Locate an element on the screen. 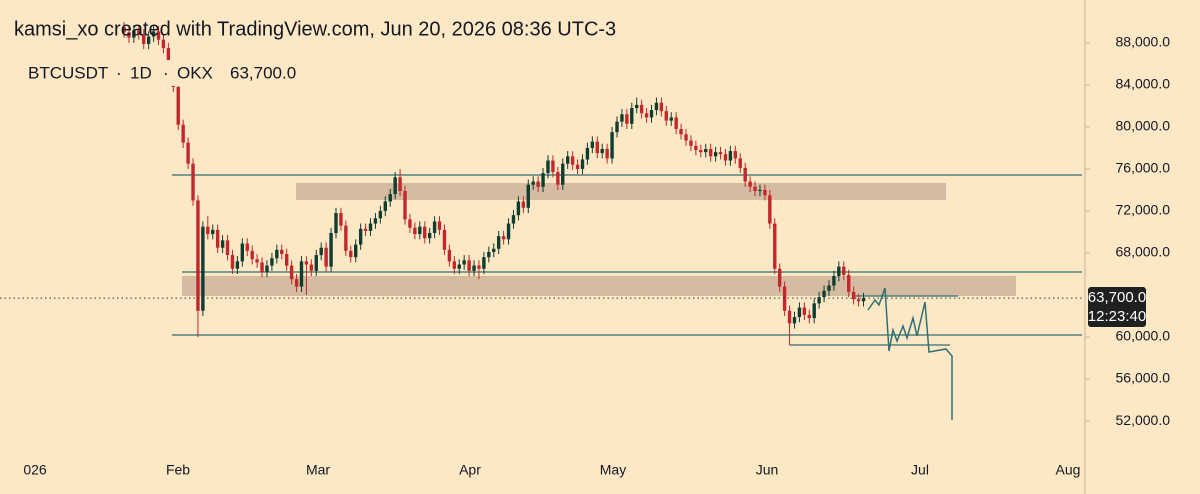  x-tick-label: Aug is located at coordinates (1068, 470).